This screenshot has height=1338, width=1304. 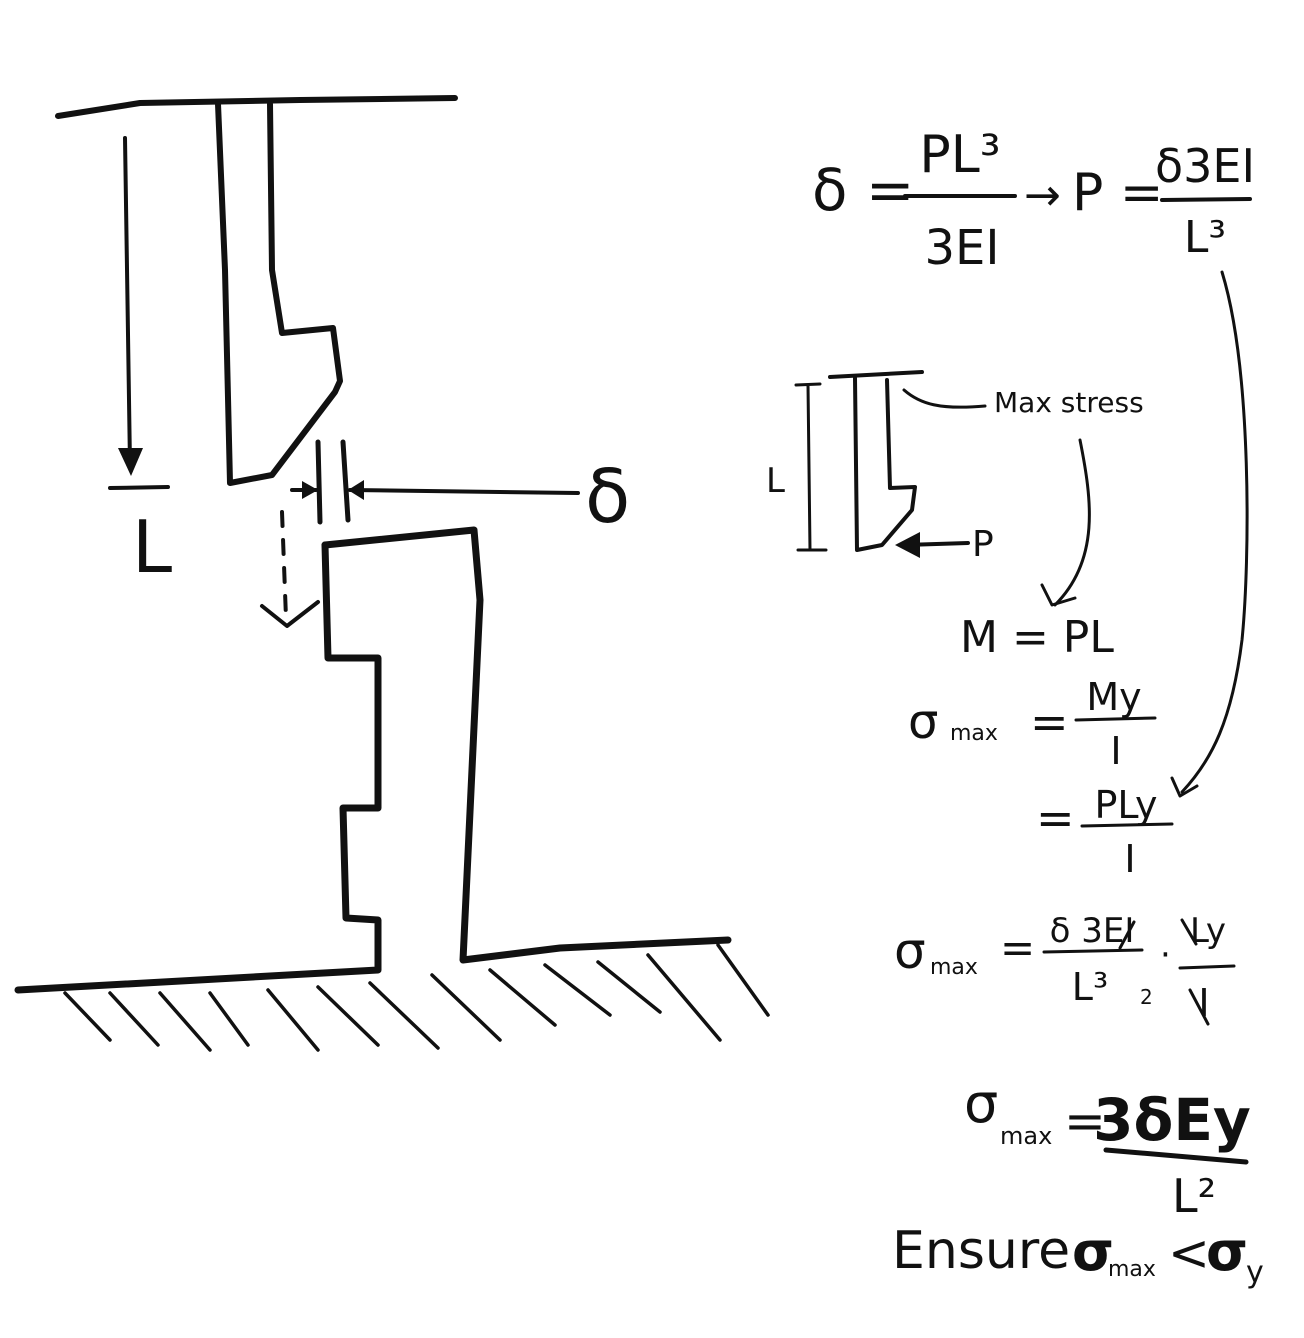 What do you see at coordinates (1206, 199) in the screenshot?
I see `load-fraction-bar` at bounding box center [1206, 199].